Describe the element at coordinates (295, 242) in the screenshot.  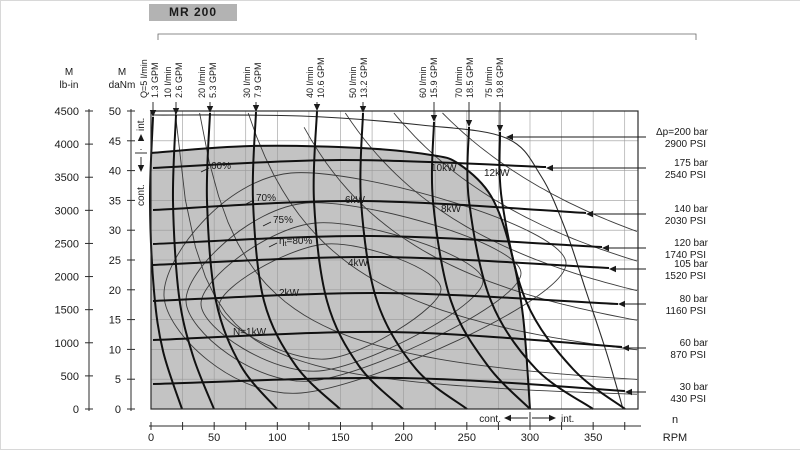
I see `svg-text: ηt=80%` at that location.